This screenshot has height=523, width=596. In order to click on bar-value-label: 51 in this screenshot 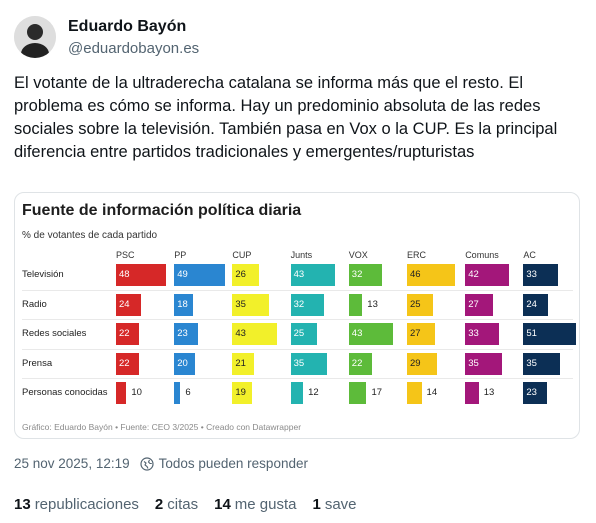, I will do `click(531, 334)`.